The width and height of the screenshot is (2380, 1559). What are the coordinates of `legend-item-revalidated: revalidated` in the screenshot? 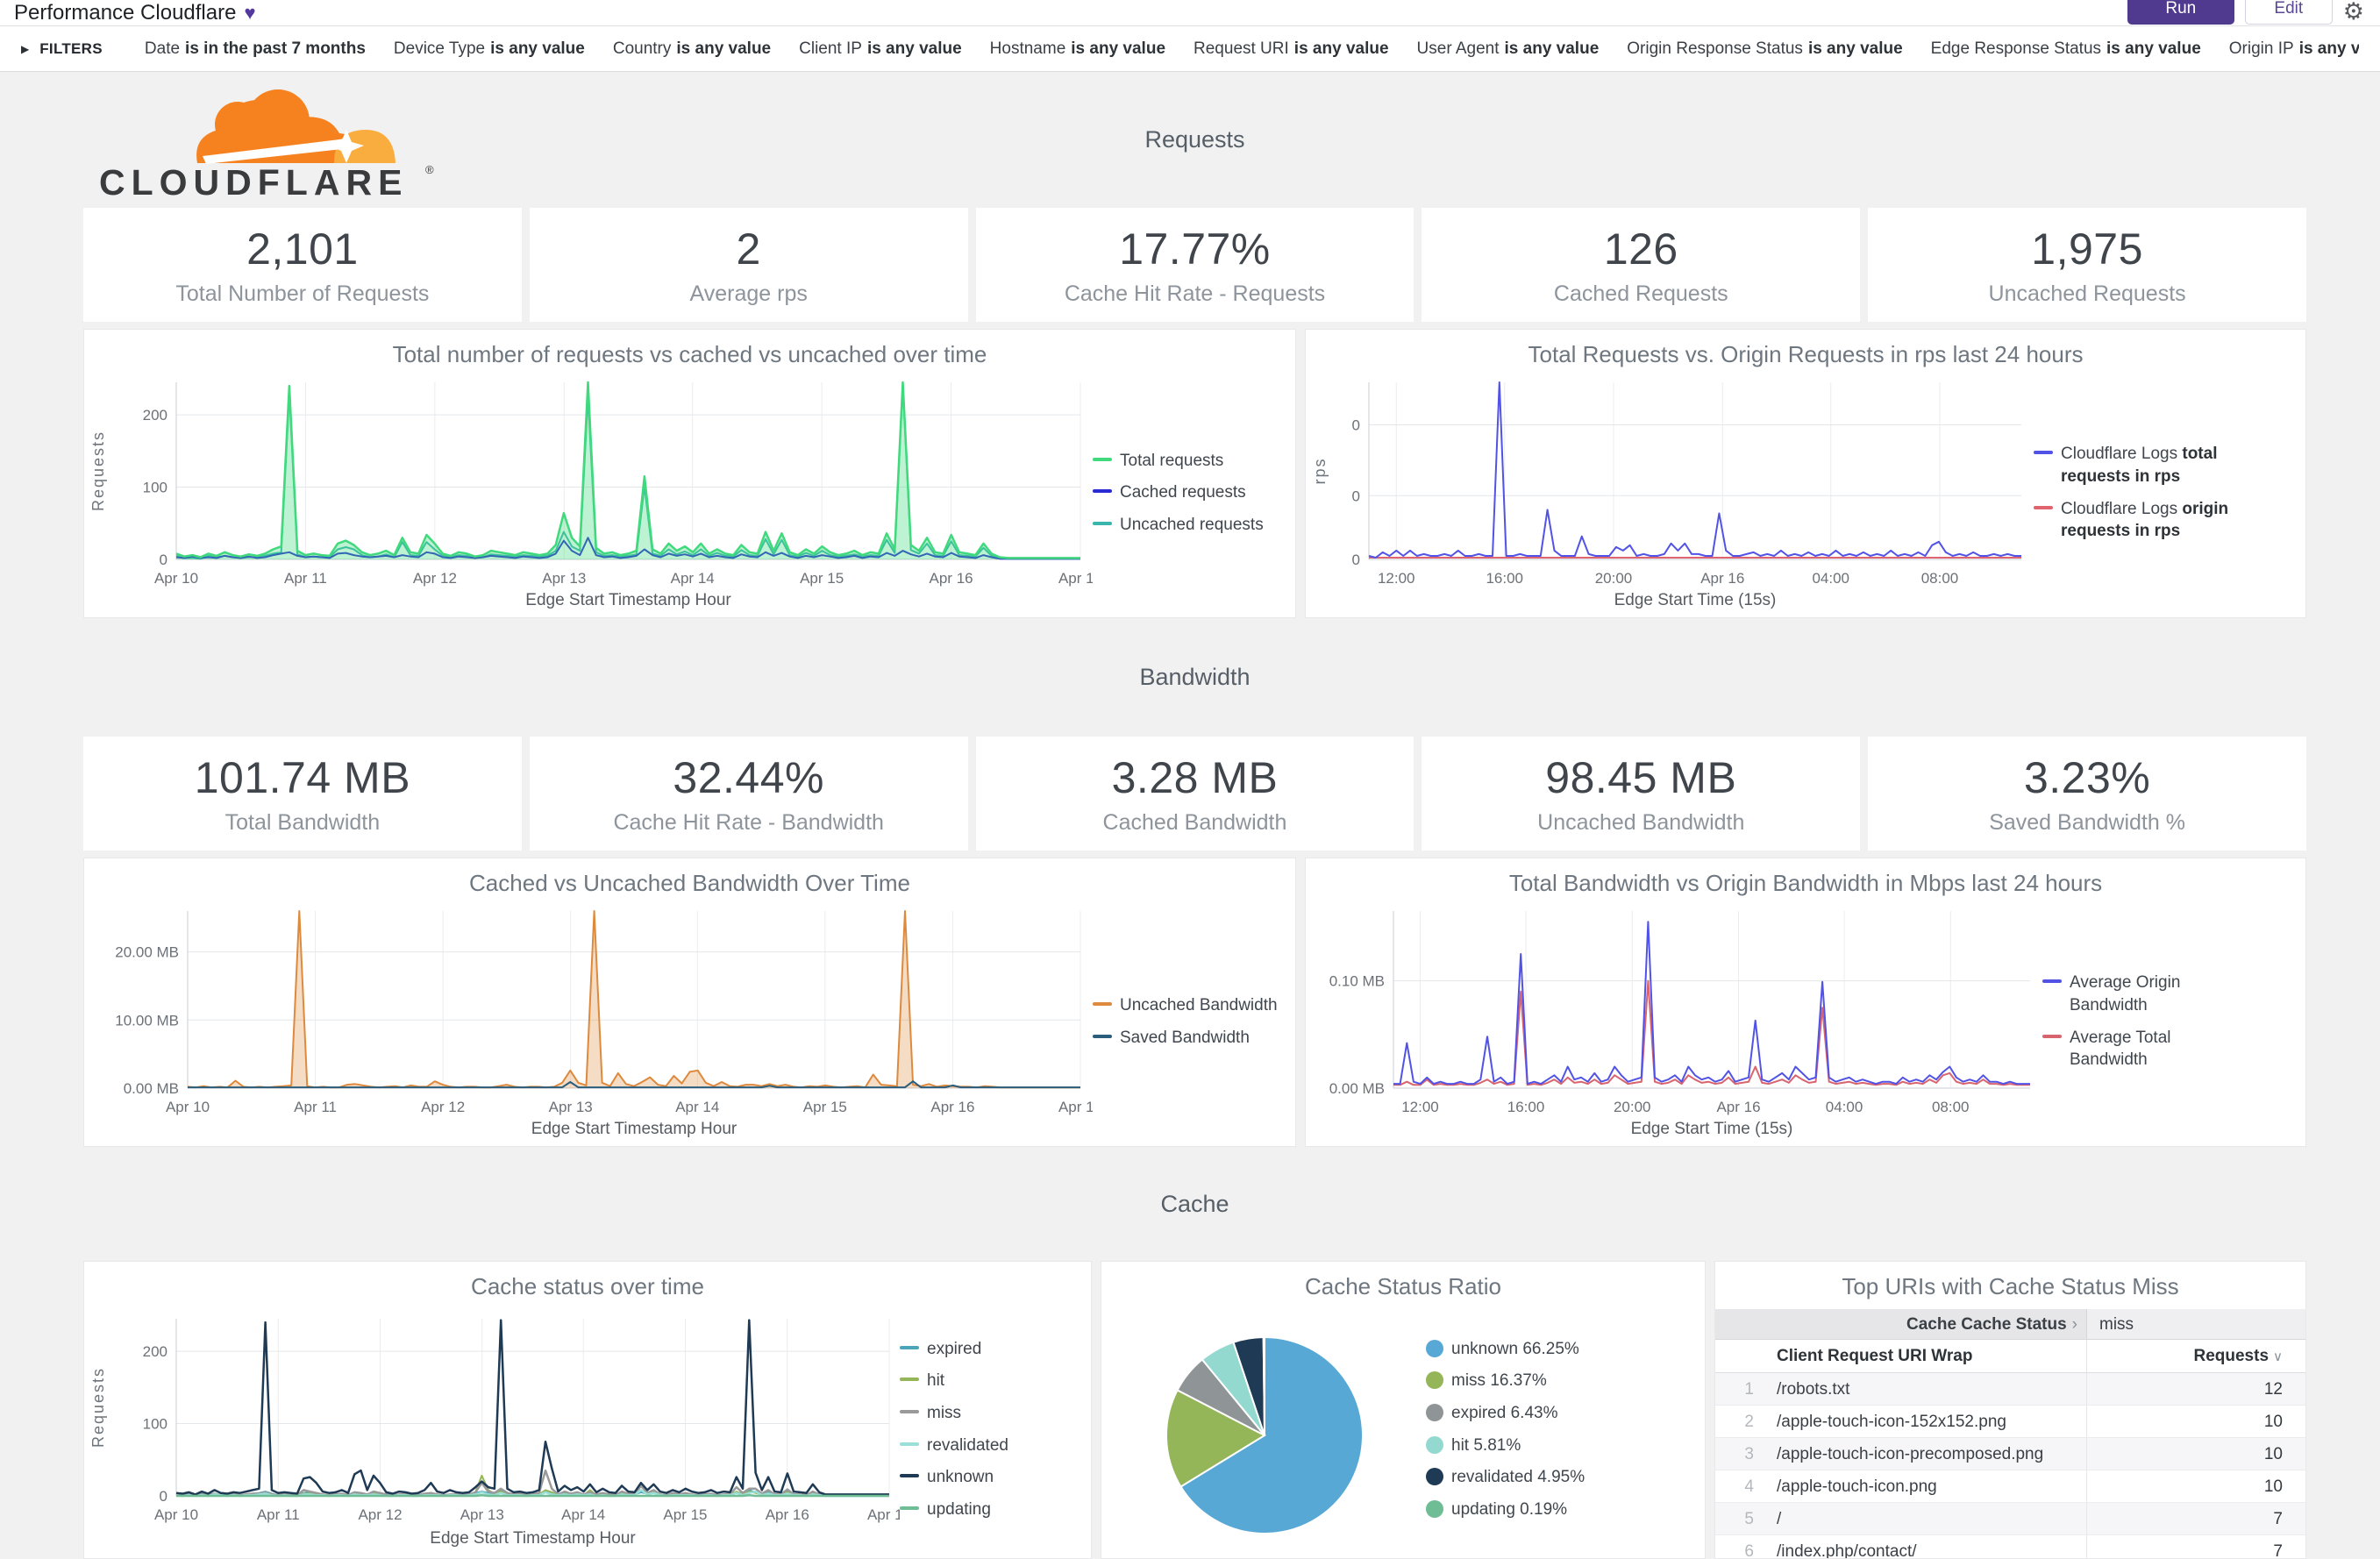 It's located at (954, 1446).